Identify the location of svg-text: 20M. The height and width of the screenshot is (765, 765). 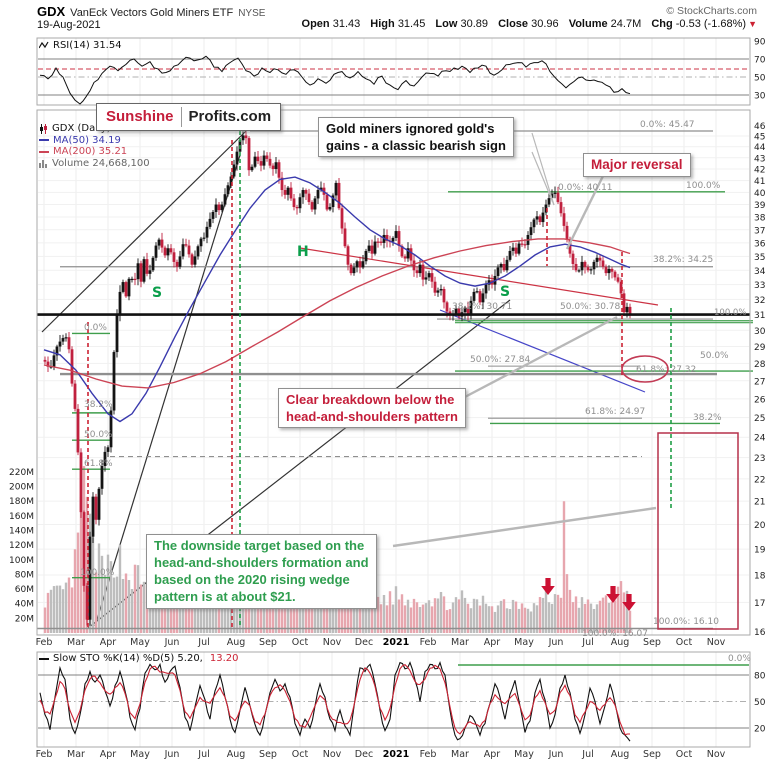
(24, 619).